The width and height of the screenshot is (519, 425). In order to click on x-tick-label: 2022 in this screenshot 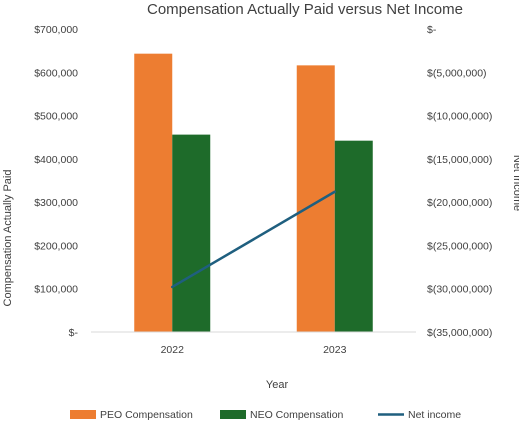, I will do `click(173, 350)`.